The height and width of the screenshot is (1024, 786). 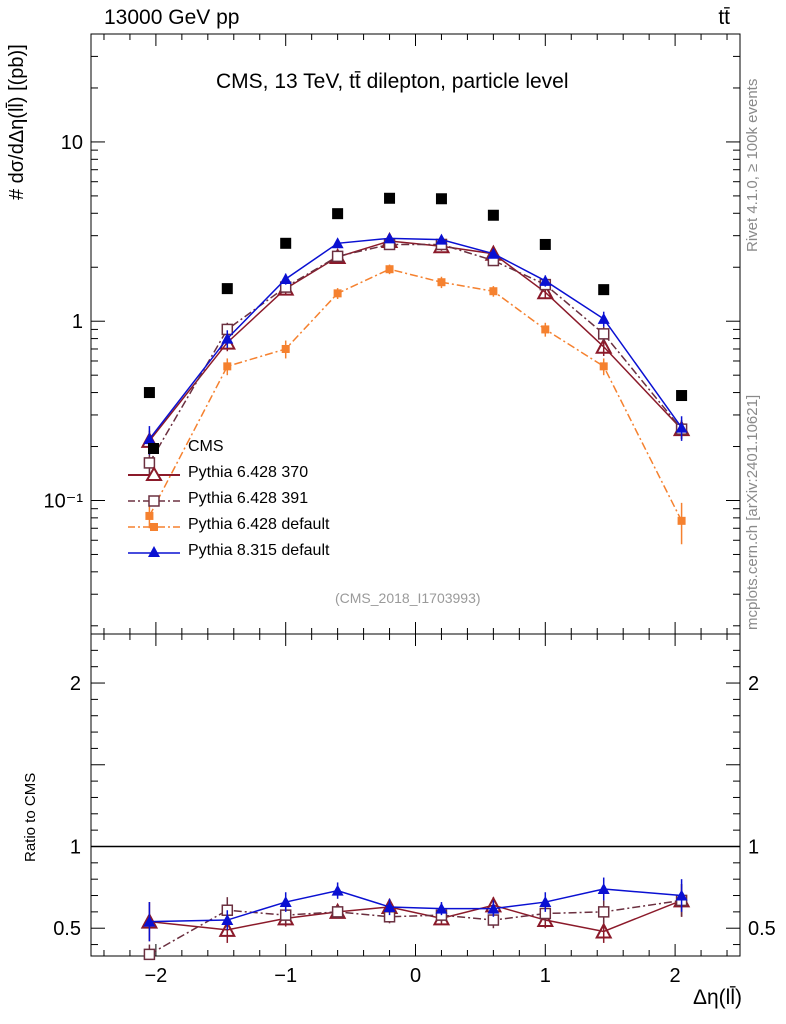 I want to click on ratio-tick-label-left: 1, so click(x=75, y=847).